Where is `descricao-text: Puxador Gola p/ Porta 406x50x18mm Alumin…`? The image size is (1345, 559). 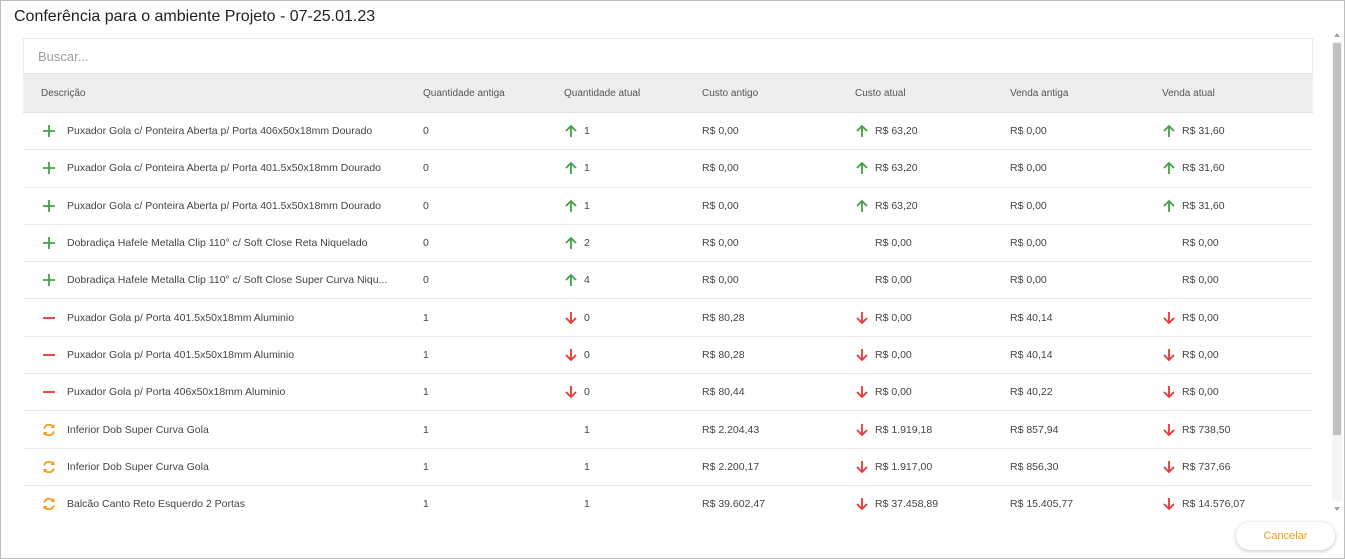
descricao-text: Puxador Gola p/ Porta 406x50x18mm Alumin… is located at coordinates (176, 392).